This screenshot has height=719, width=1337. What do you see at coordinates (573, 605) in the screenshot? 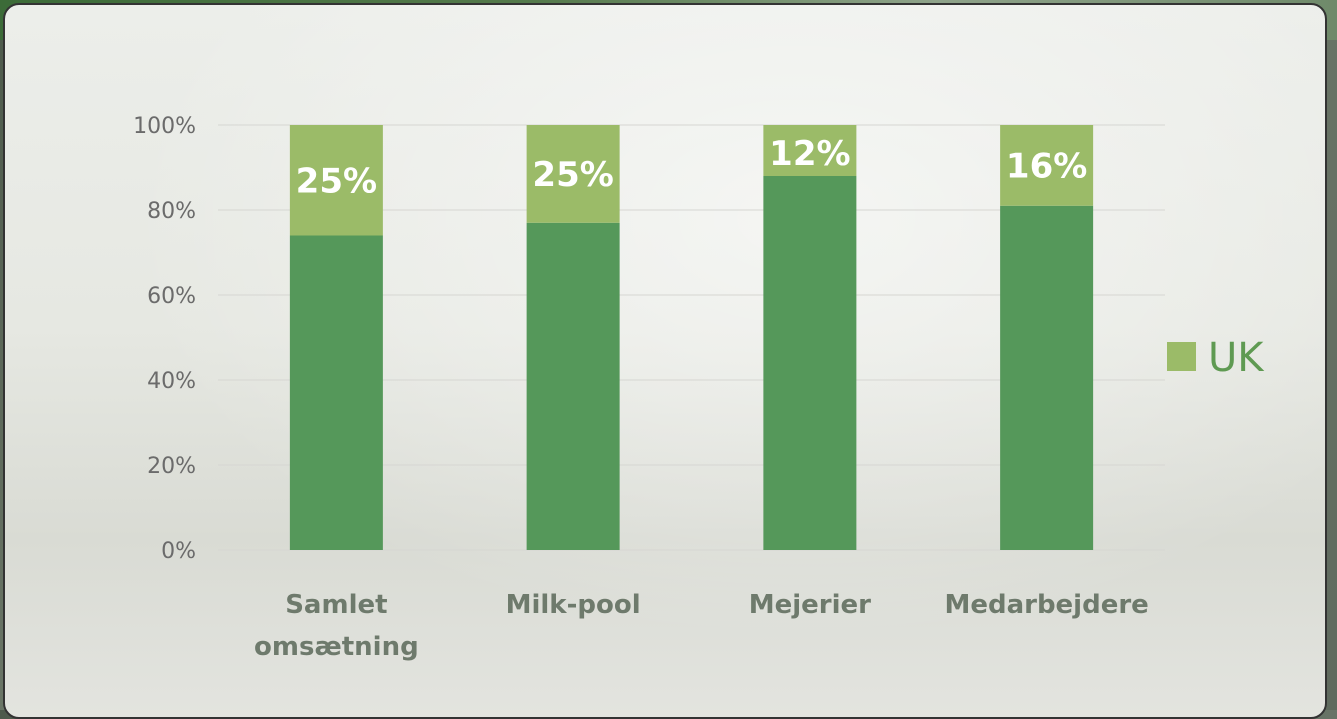
I see `x-category-label: Milk-pool` at bounding box center [573, 605].